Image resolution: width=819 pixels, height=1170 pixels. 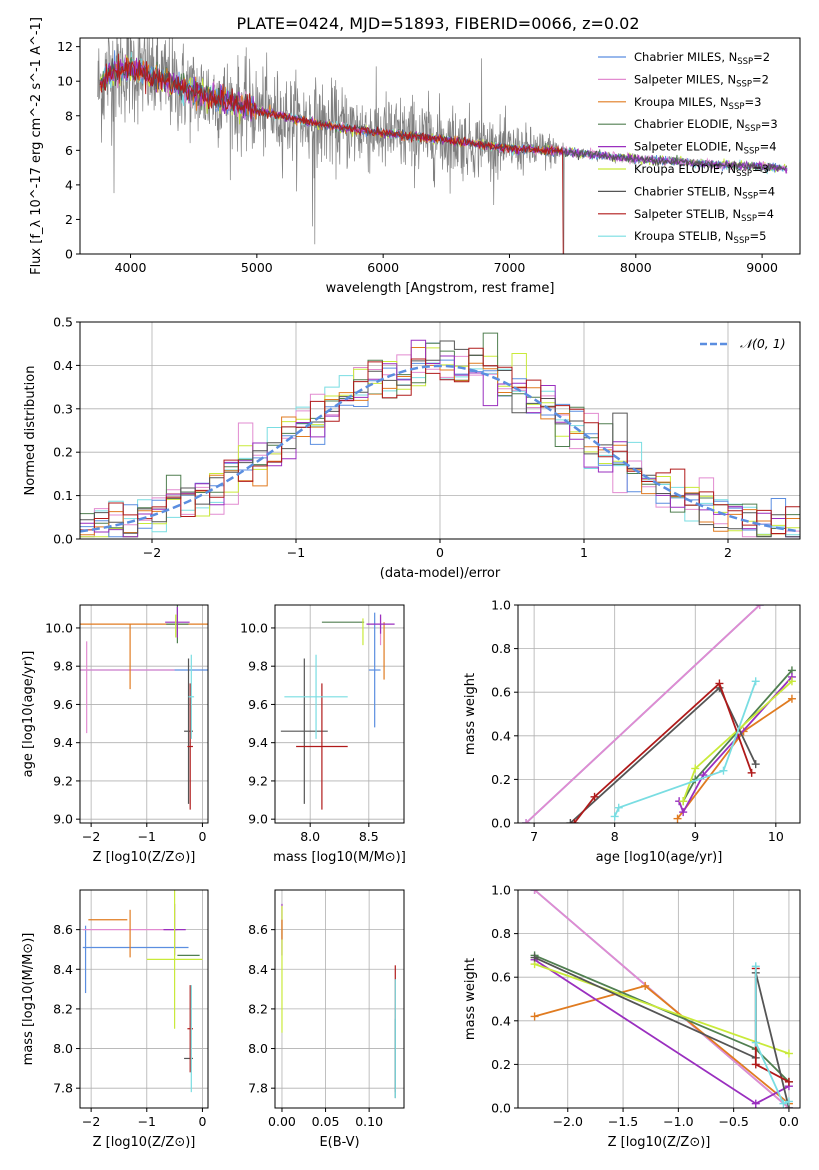 I want to click on massweight_vs_age-xtick-label: 9, so click(x=695, y=836).